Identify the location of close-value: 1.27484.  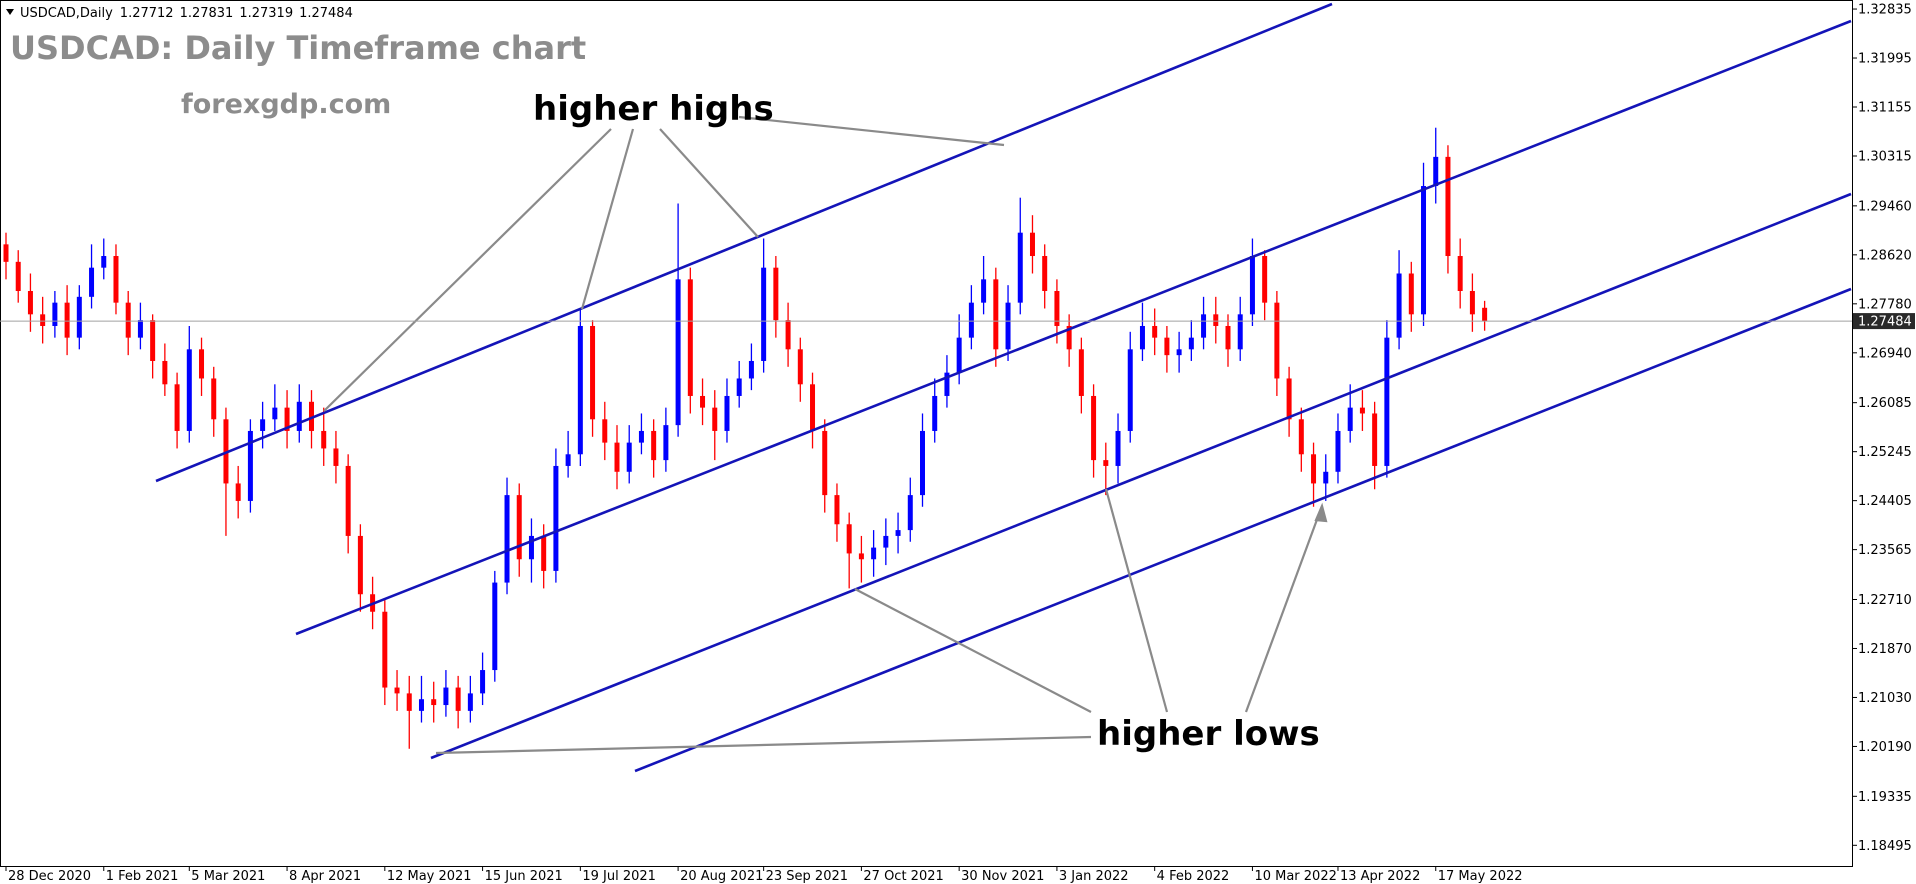
(326, 13).